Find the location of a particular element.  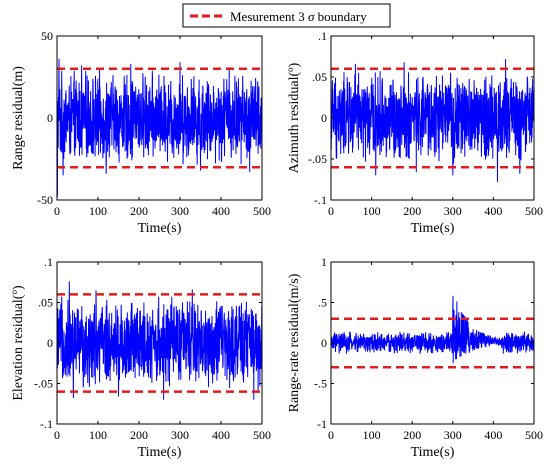

elevation-residual-series is located at coordinates (159, 340).